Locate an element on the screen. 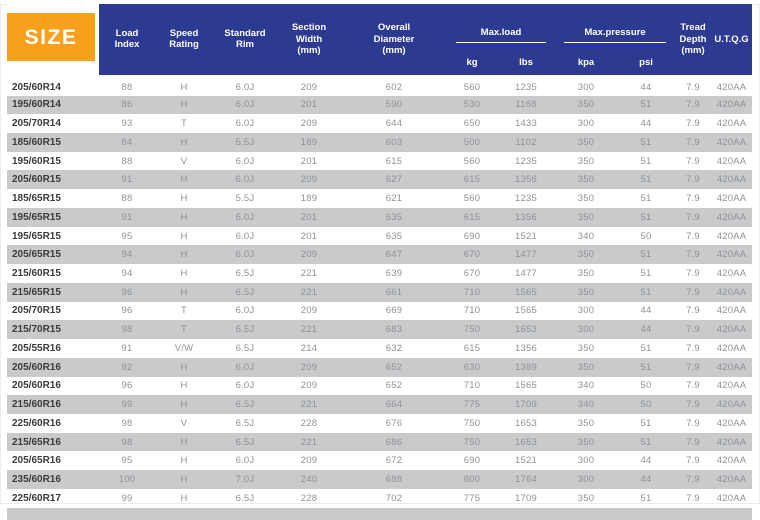 This screenshot has width=760, height=520. header-max-pressure: Max.pressure is located at coordinates (615, 35).